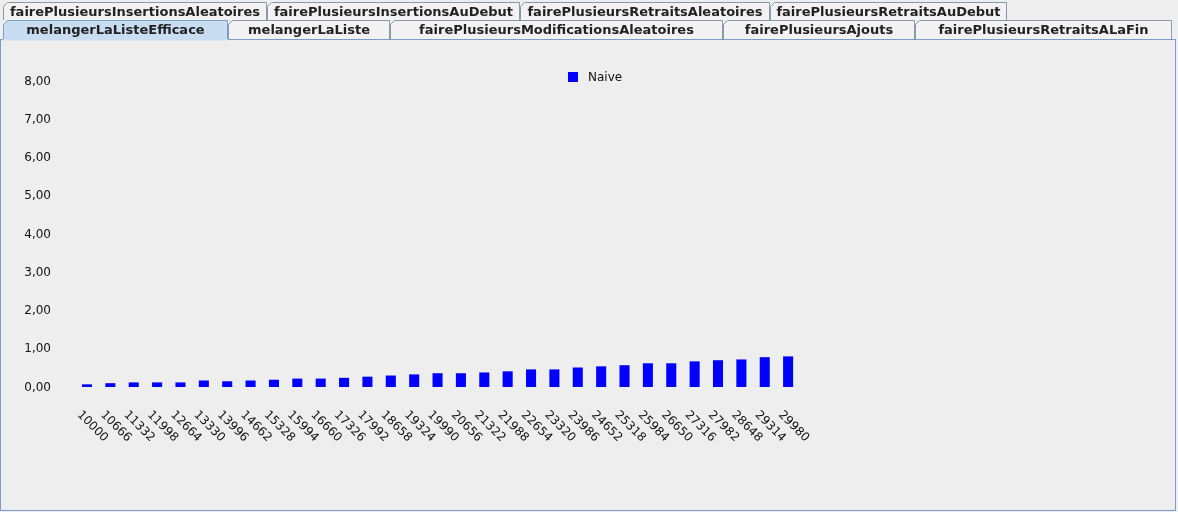 This screenshot has width=1178, height=512. What do you see at coordinates (819, 29) in the screenshot?
I see `text: fairePlusieursAjouts` at bounding box center [819, 29].